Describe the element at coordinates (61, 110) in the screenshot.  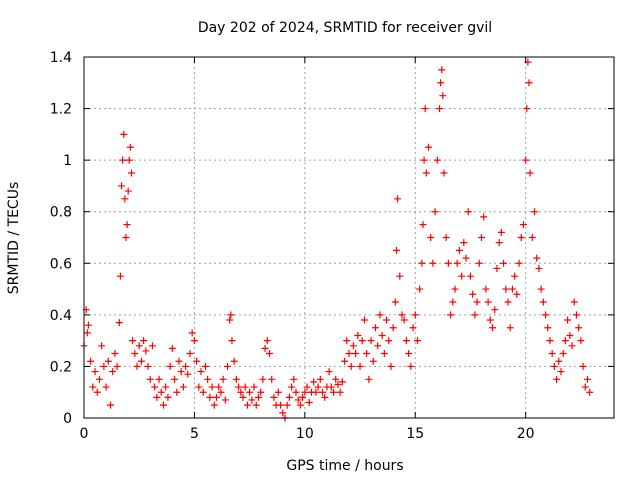
I see `y-tick-label: 1.2` at that location.